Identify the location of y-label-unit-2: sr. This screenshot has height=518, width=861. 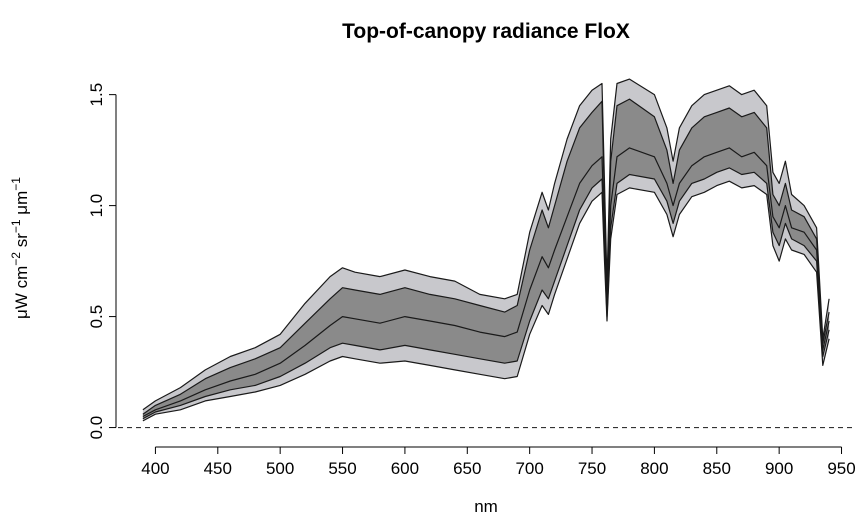
(21, 242).